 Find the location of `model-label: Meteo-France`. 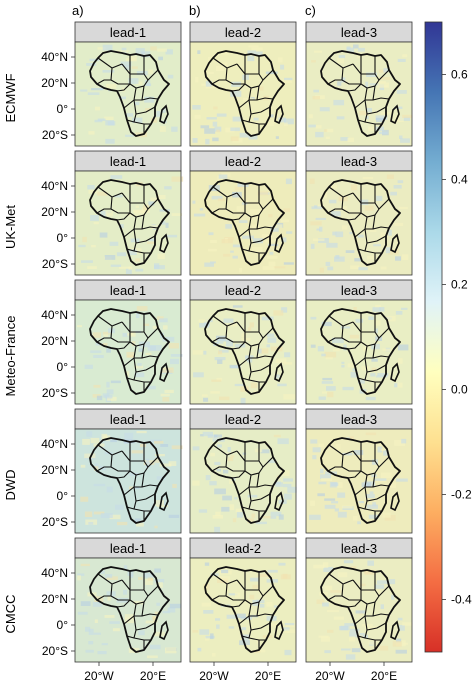

model-label: Meteo-France is located at coordinates (10, 356).